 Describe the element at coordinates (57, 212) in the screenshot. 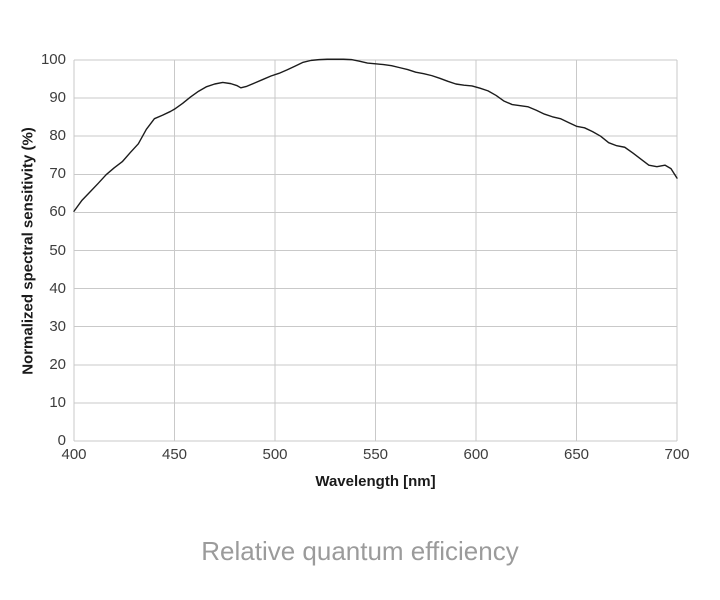

I see `y-tick-label: 60` at that location.